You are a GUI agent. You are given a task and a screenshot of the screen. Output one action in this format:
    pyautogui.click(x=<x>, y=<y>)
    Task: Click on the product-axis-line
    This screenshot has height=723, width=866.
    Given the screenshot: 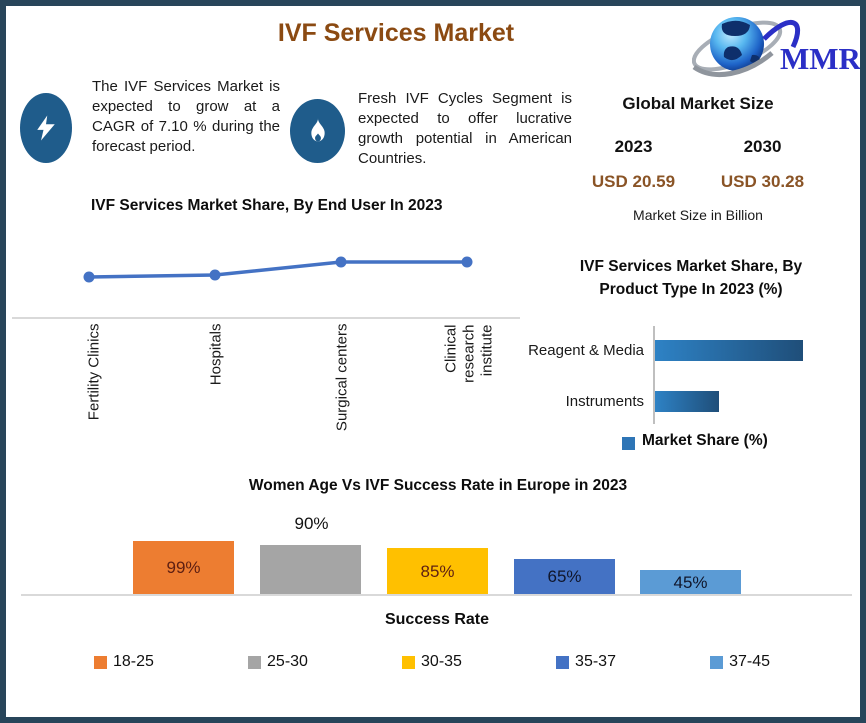 What is the action you would take?
    pyautogui.click(x=654, y=375)
    